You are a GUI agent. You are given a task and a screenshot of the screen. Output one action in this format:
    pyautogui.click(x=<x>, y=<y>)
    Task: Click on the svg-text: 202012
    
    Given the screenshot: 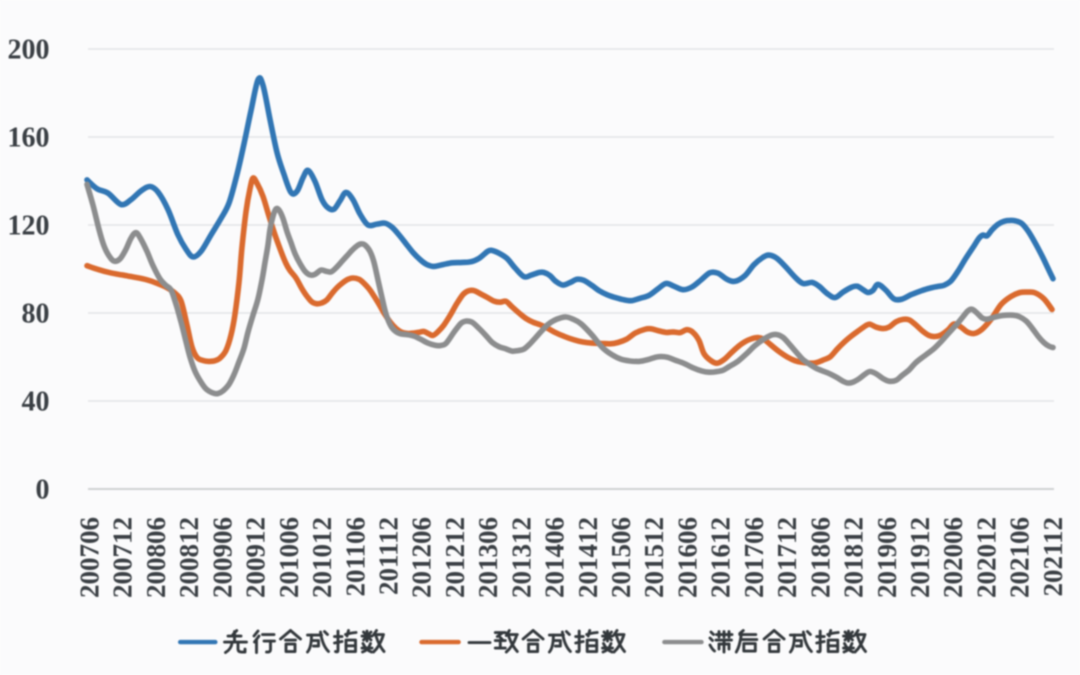 What is the action you would take?
    pyautogui.click(x=986, y=557)
    